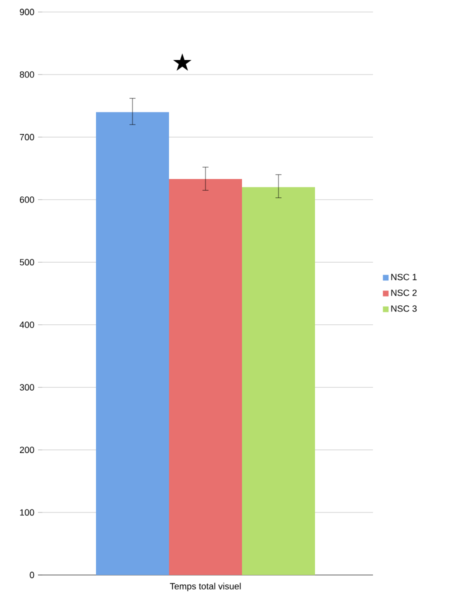 The width and height of the screenshot is (456, 610). I want to click on y-tick-label: 100, so click(27, 512).